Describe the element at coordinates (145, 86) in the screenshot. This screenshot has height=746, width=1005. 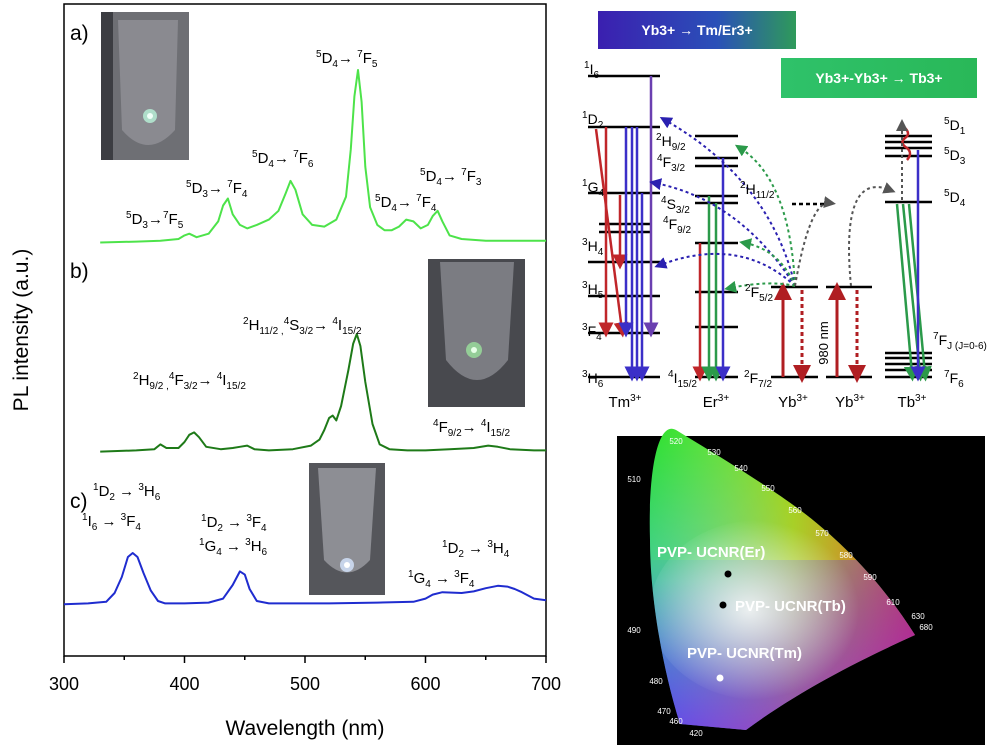
I see `sample-photo-a` at that location.